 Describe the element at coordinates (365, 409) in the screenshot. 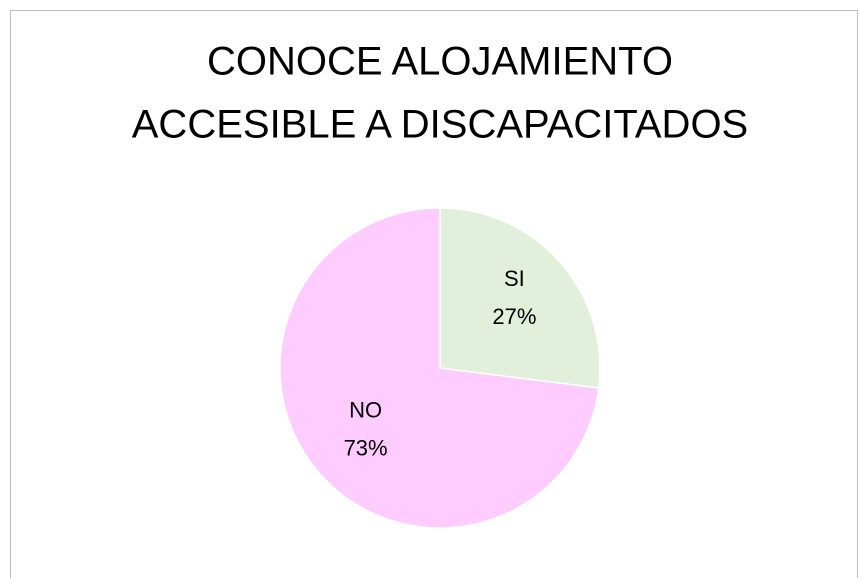

I see `slice-category-label: NO` at that location.